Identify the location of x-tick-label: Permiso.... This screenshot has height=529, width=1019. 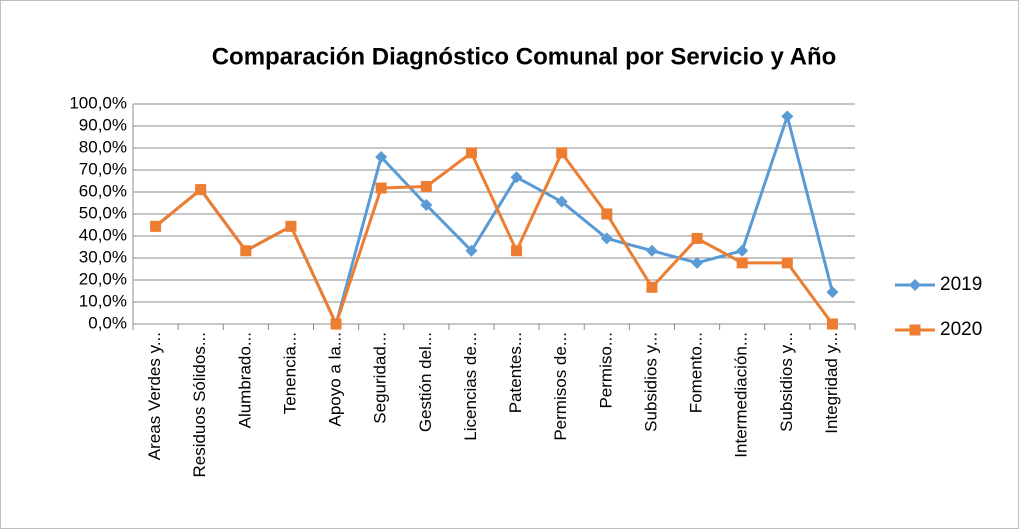
(605, 370).